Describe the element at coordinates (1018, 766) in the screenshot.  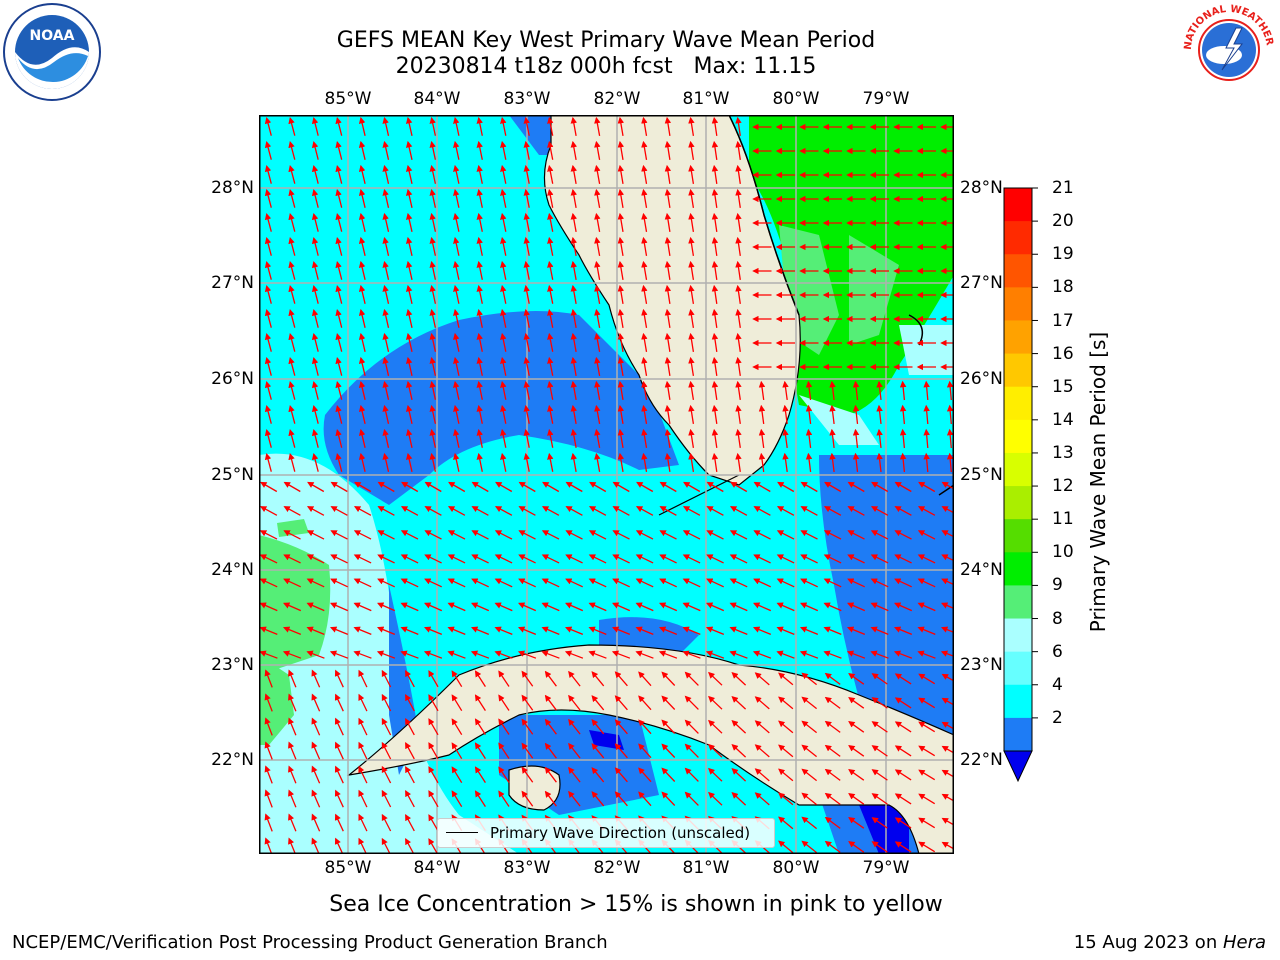
I see `colorbar-extend-arrow` at that location.